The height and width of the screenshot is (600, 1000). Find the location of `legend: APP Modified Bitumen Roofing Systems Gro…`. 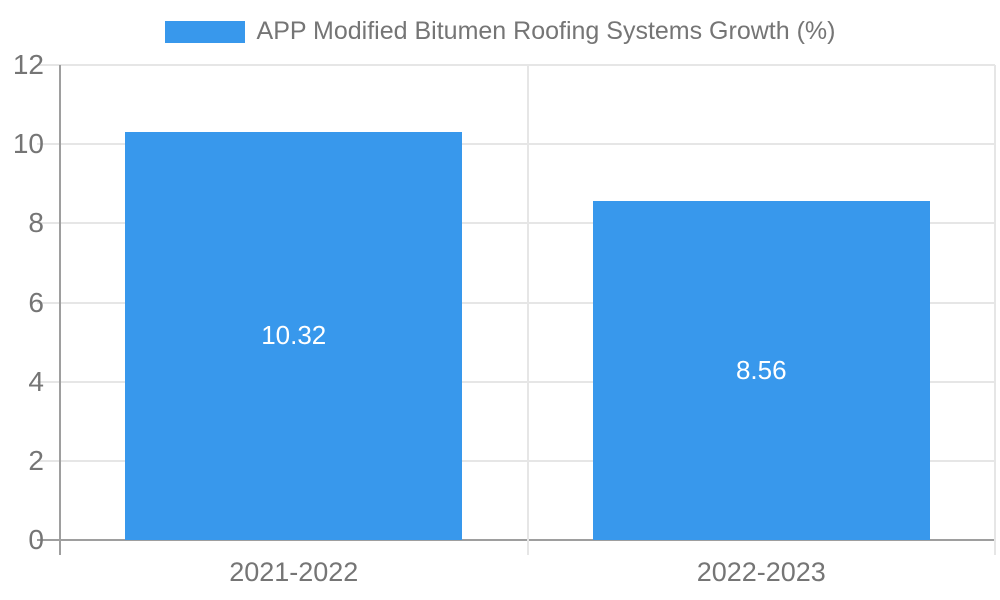

legend: APP Modified Bitumen Roofing Systems Gro… is located at coordinates (500, 32).